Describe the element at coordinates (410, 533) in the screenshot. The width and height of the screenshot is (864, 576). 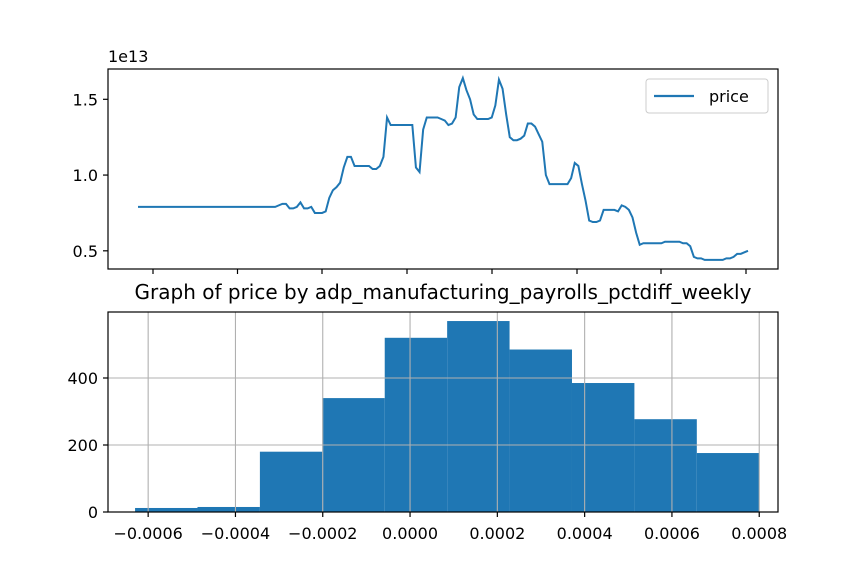
I see `histogram-x-tick-label: 0.0000` at that location.